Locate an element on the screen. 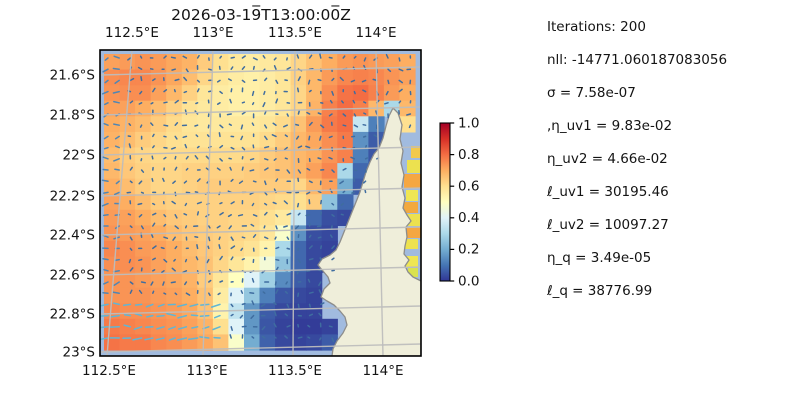 The width and height of the screenshot is (800, 400). stat-ell-uv2: ℓ_uv2 = 10097.27 is located at coordinates (608, 225).